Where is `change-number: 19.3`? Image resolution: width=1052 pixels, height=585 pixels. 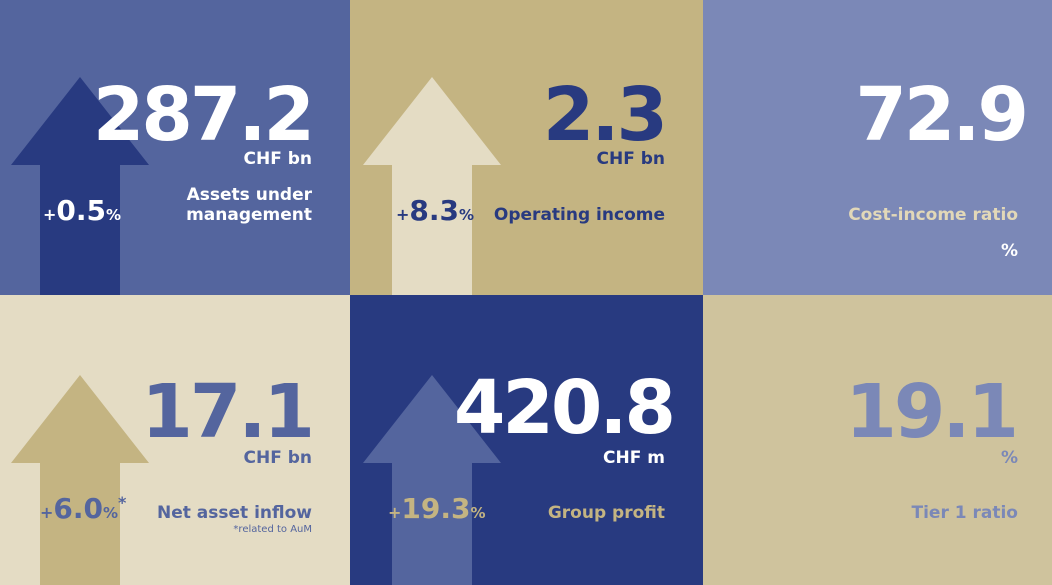 change-number: 19.3 is located at coordinates (436, 508).